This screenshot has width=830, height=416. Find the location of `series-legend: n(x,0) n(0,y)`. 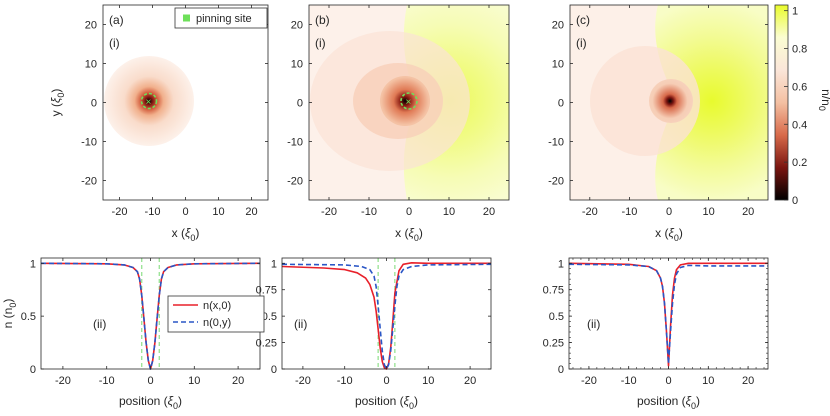

series-legend: n(x,0) n(0,y) is located at coordinates (216, 314).